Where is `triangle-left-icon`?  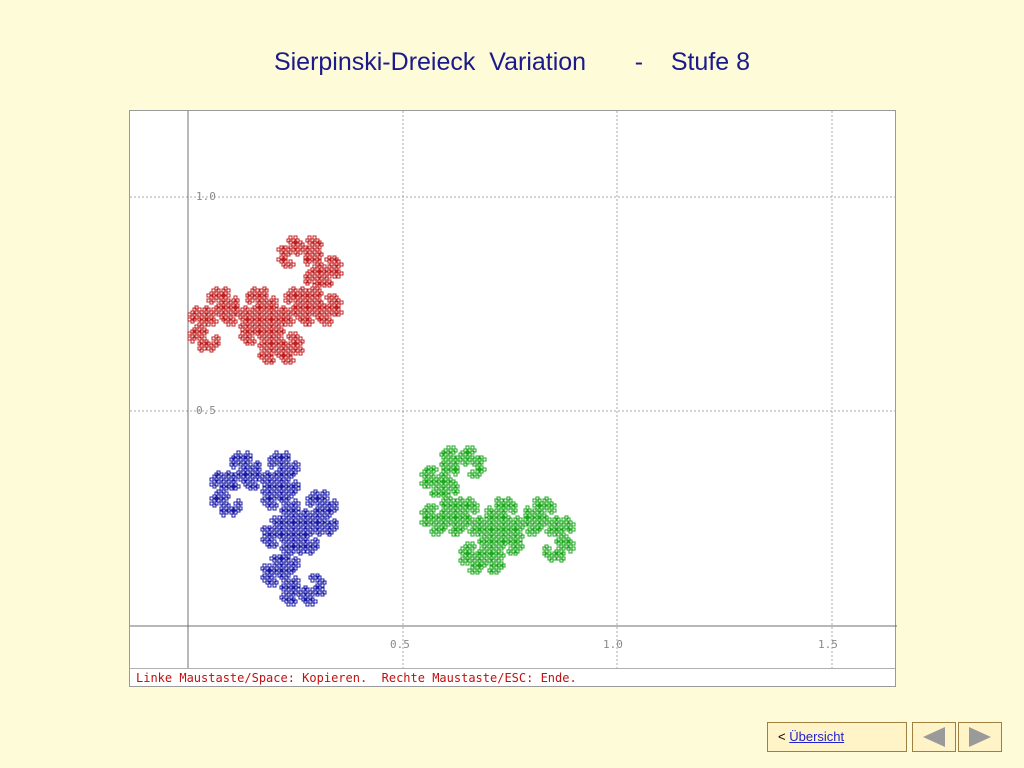
triangle-left-icon is located at coordinates (934, 737).